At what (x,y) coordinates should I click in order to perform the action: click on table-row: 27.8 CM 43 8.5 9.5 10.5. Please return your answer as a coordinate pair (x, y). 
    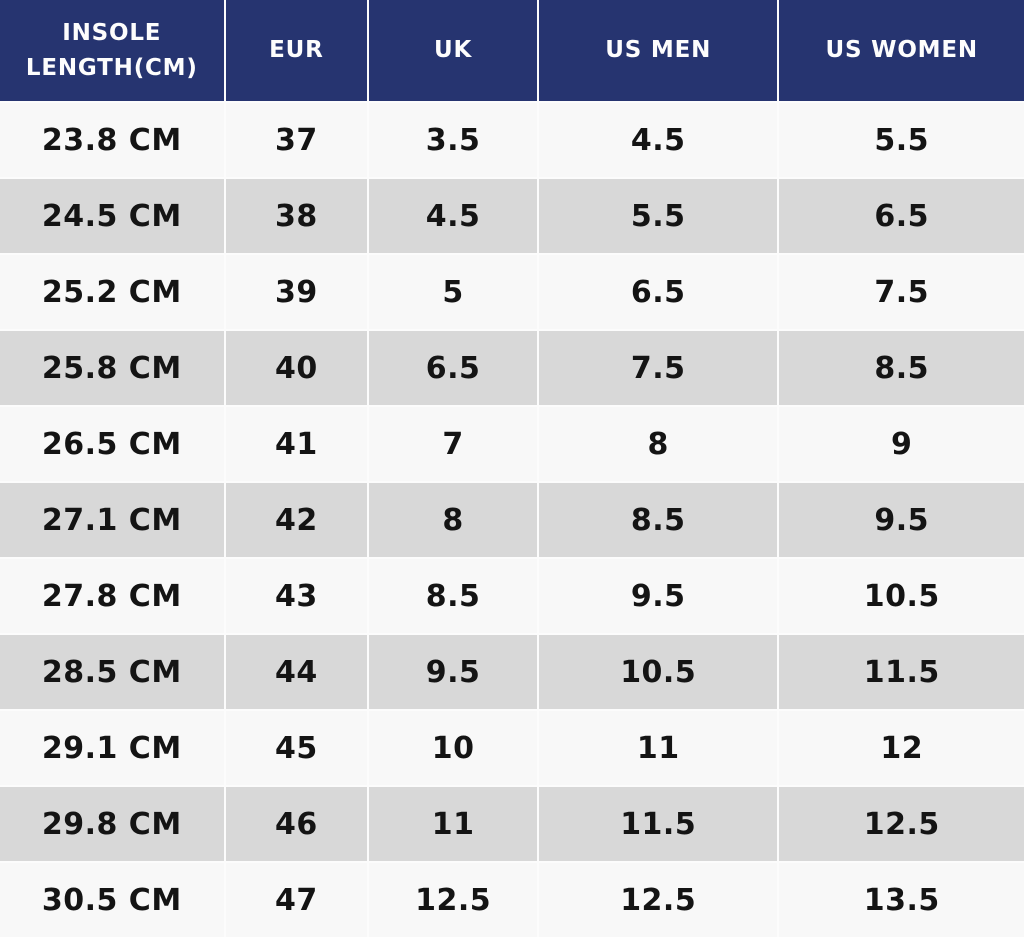
    Looking at the image, I should click on (512, 596).